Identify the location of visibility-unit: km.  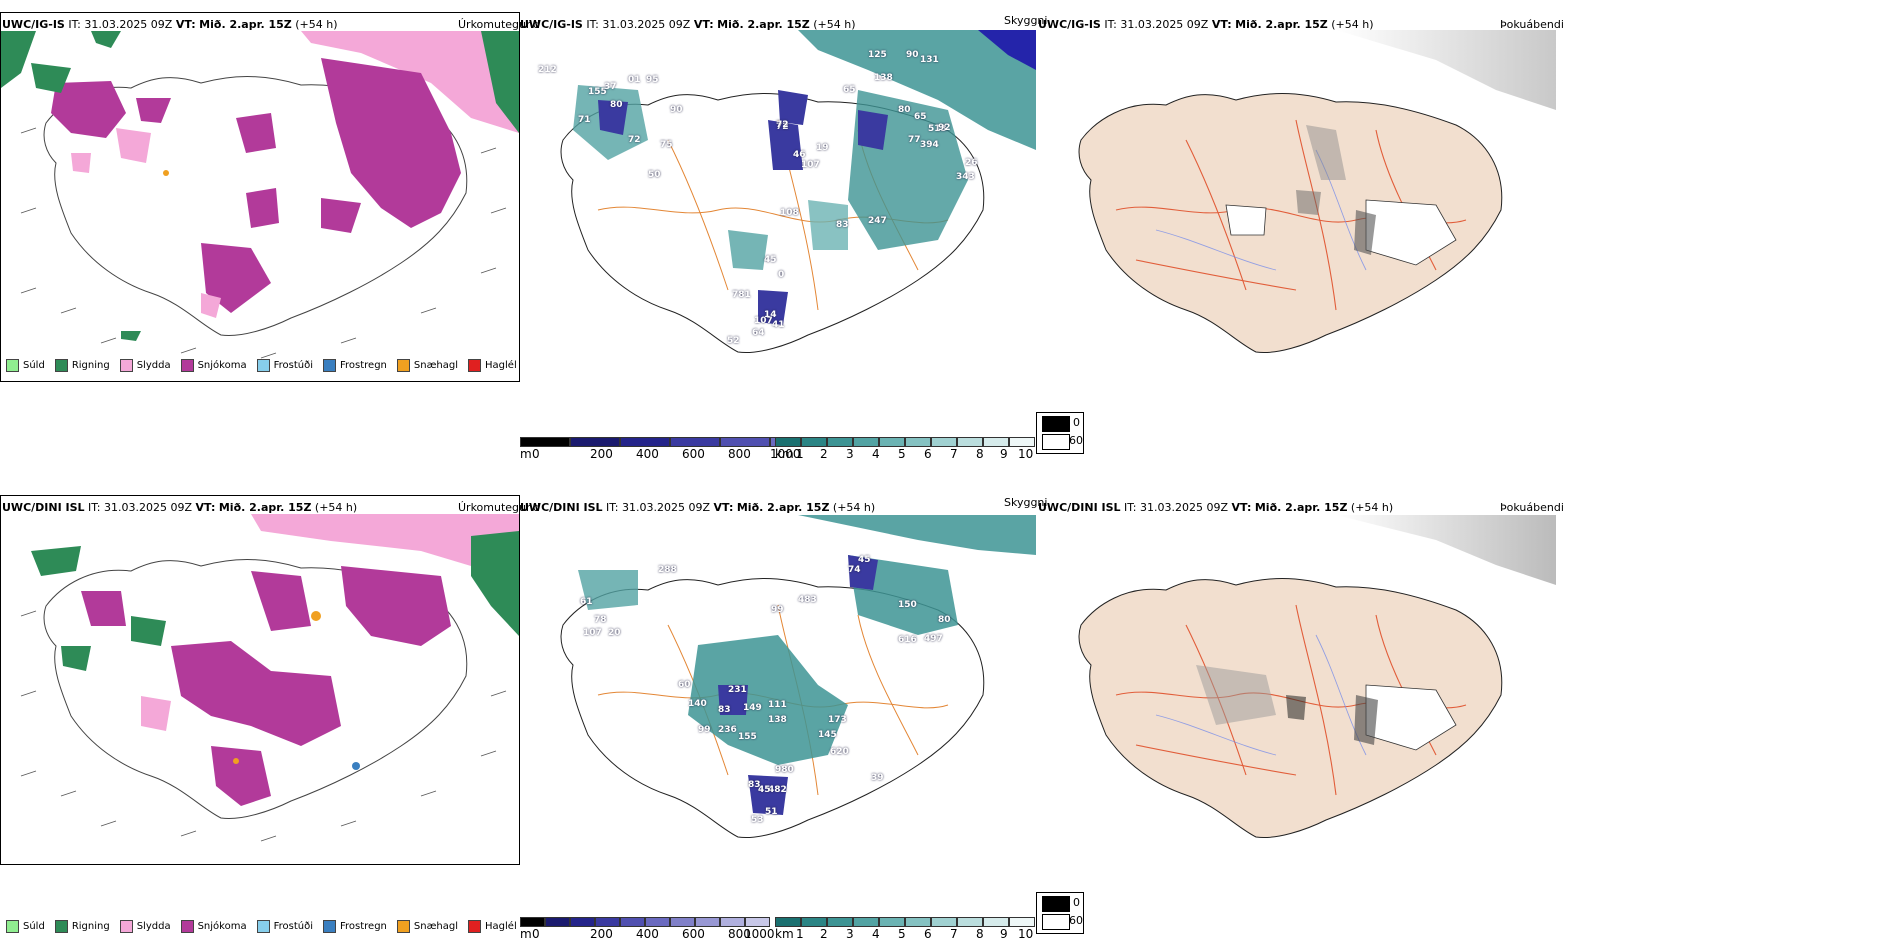
(784, 454).